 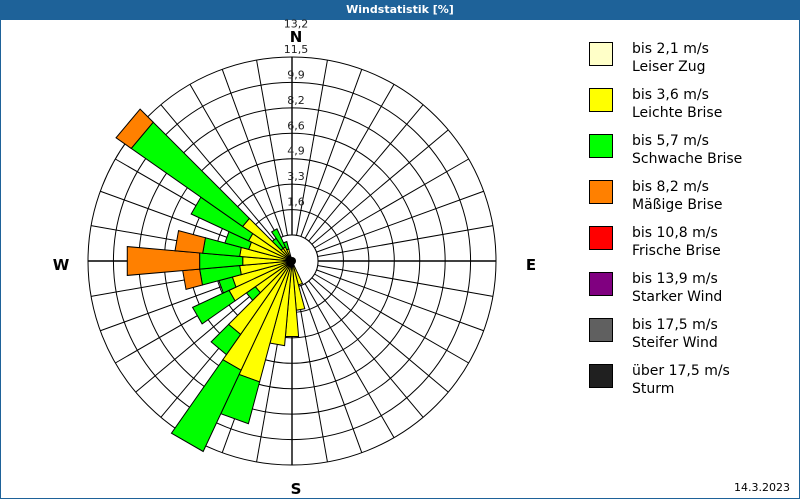 I want to click on radial-tick-label: 9,9, so click(x=296, y=74).